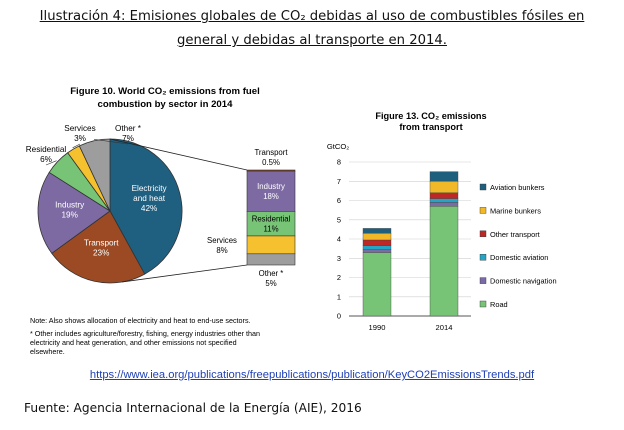  I want to click on legend-label-other-transport: Other transport, so click(515, 234).